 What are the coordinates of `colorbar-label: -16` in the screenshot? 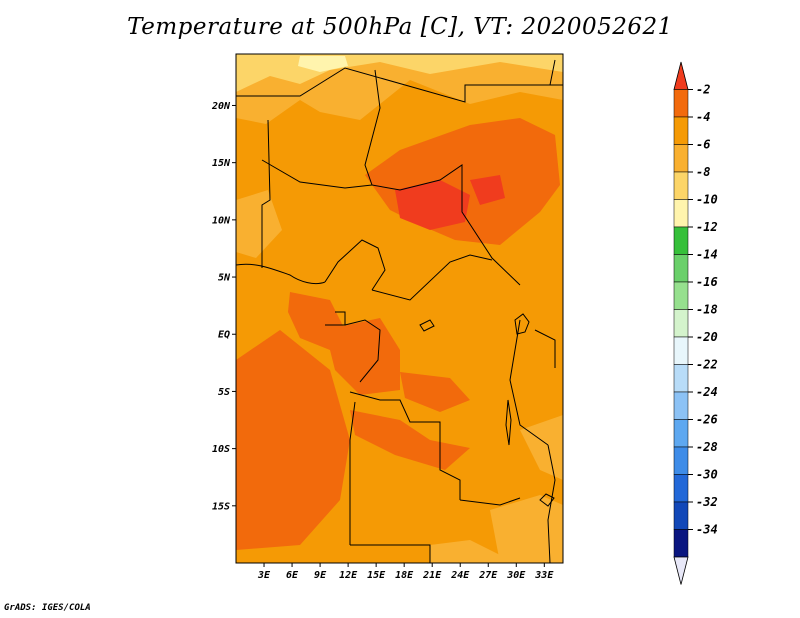 It's located at (707, 282).